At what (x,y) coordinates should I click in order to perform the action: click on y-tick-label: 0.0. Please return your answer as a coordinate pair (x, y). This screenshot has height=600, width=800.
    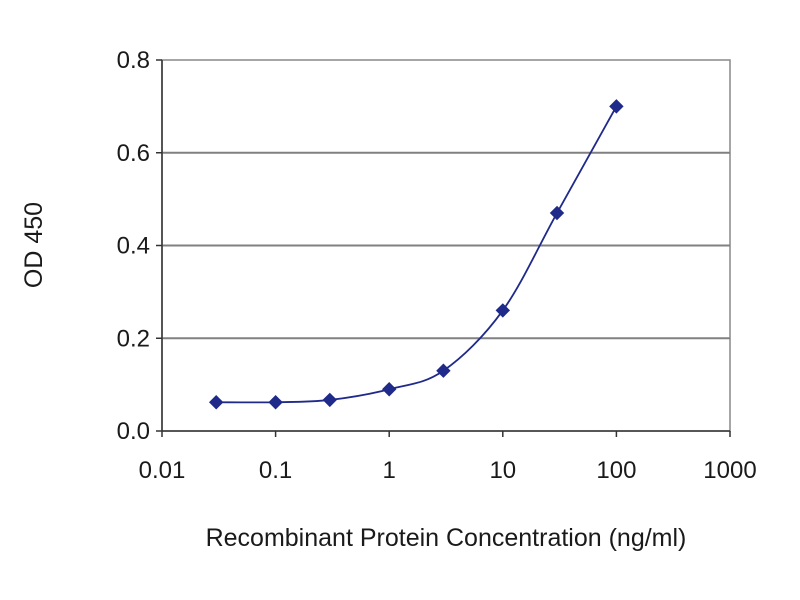
    Looking at the image, I should click on (133, 431).